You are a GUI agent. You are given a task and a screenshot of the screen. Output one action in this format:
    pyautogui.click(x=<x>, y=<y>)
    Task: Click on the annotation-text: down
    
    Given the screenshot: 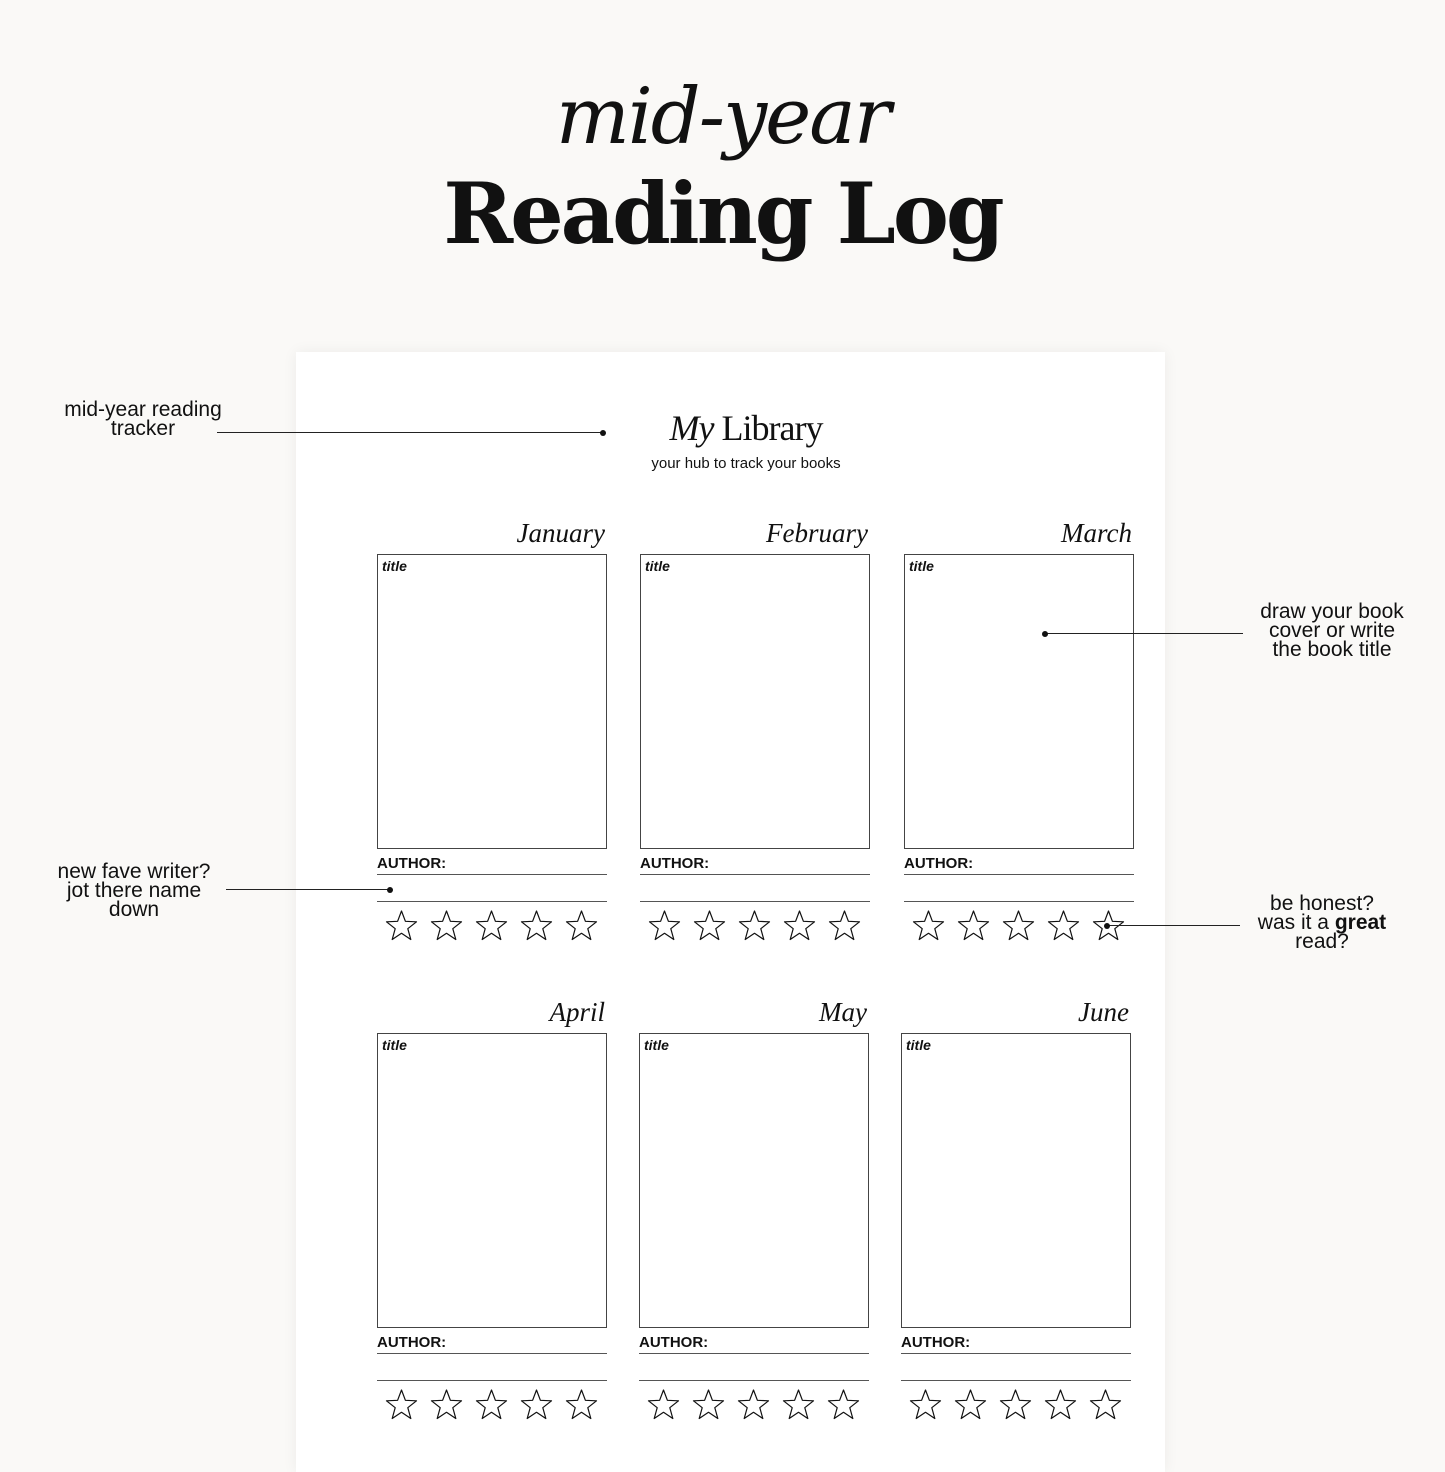 What is the action you would take?
    pyautogui.click(x=134, y=909)
    